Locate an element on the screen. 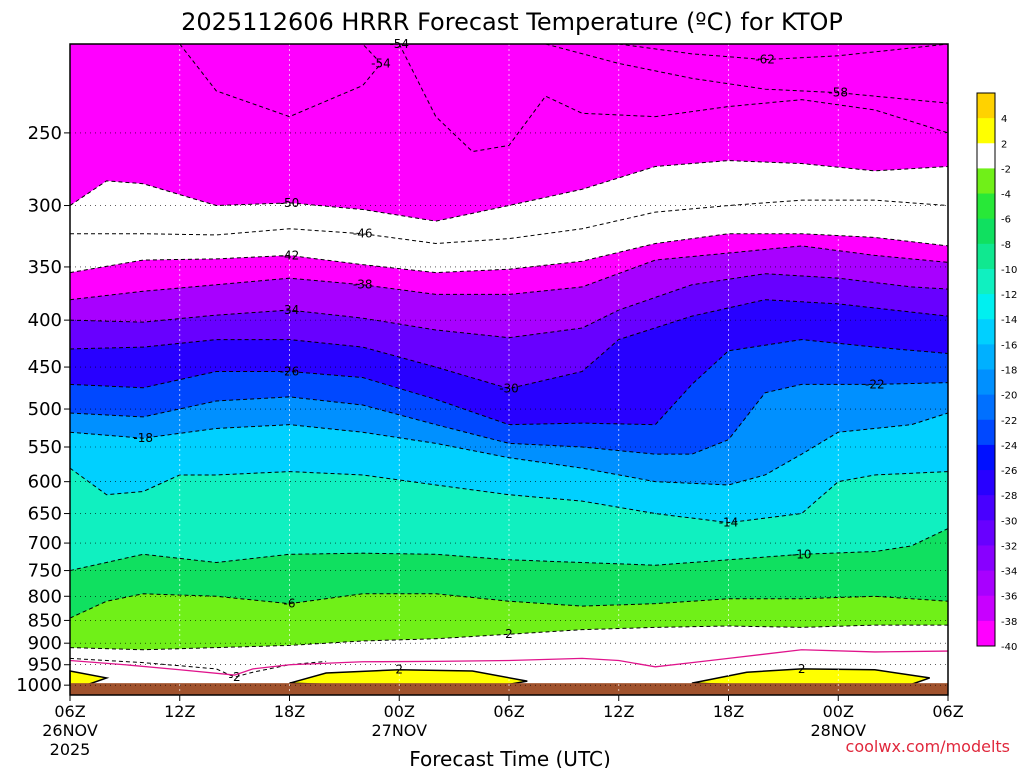 The width and height of the screenshot is (1024, 768). y-tick-label: 500 is located at coordinates (45, 409).